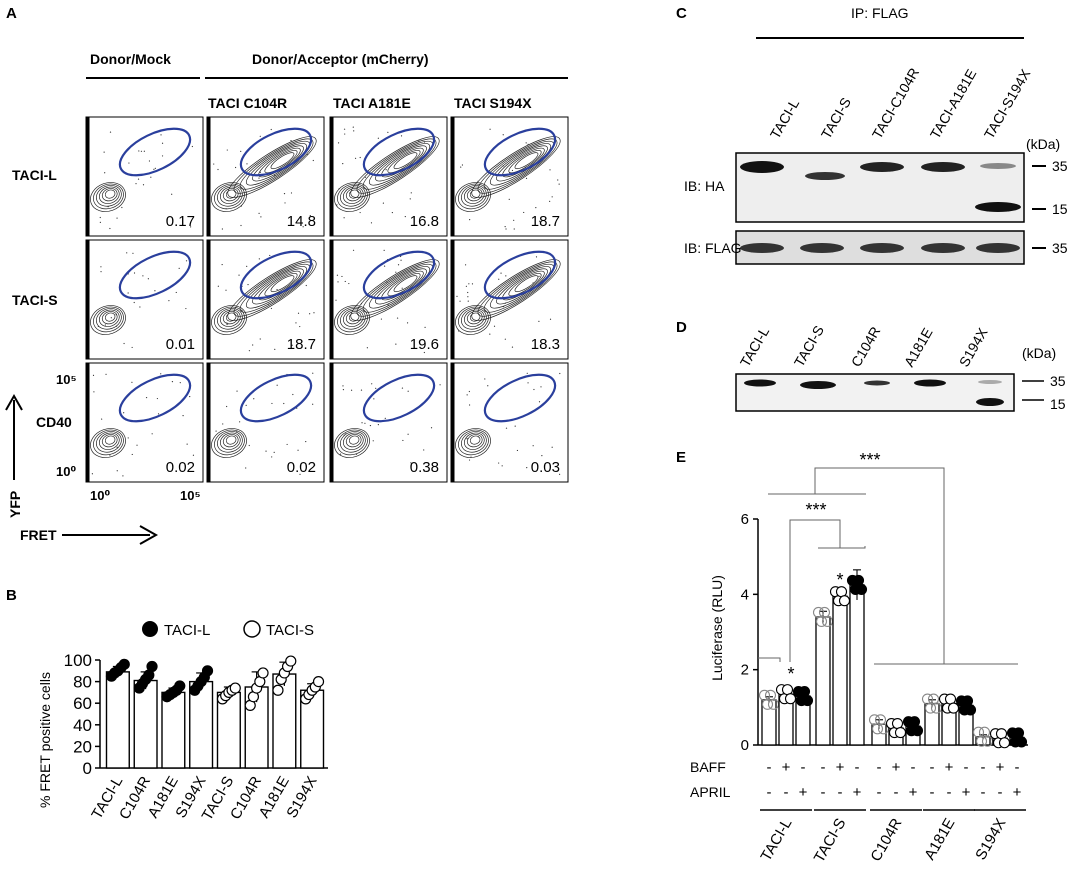 The height and width of the screenshot is (875, 1084). What do you see at coordinates (493, 103) in the screenshot?
I see `col-label-s194x: TACI S194X` at bounding box center [493, 103].